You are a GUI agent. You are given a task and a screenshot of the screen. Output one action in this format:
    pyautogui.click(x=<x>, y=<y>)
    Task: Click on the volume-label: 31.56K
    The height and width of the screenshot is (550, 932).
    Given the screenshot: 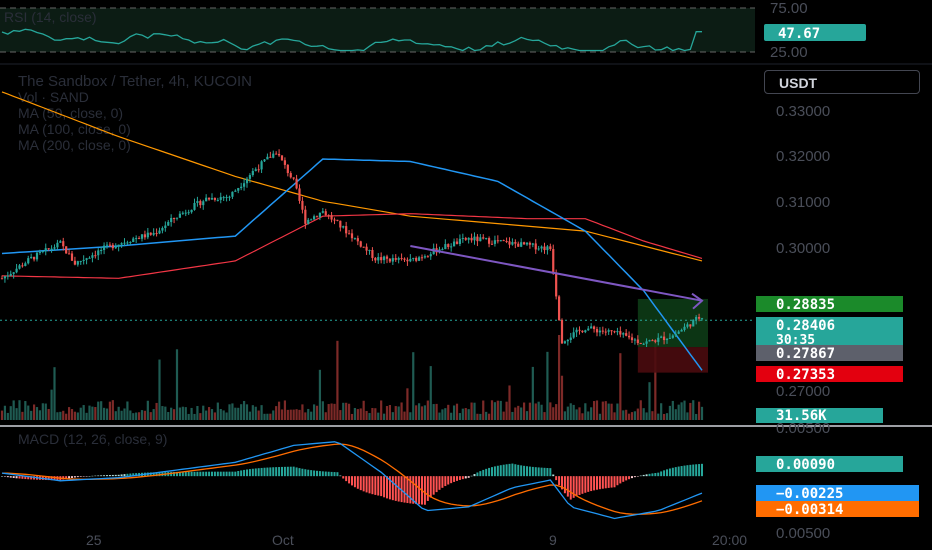 What is the action you would take?
    pyautogui.click(x=801, y=416)
    